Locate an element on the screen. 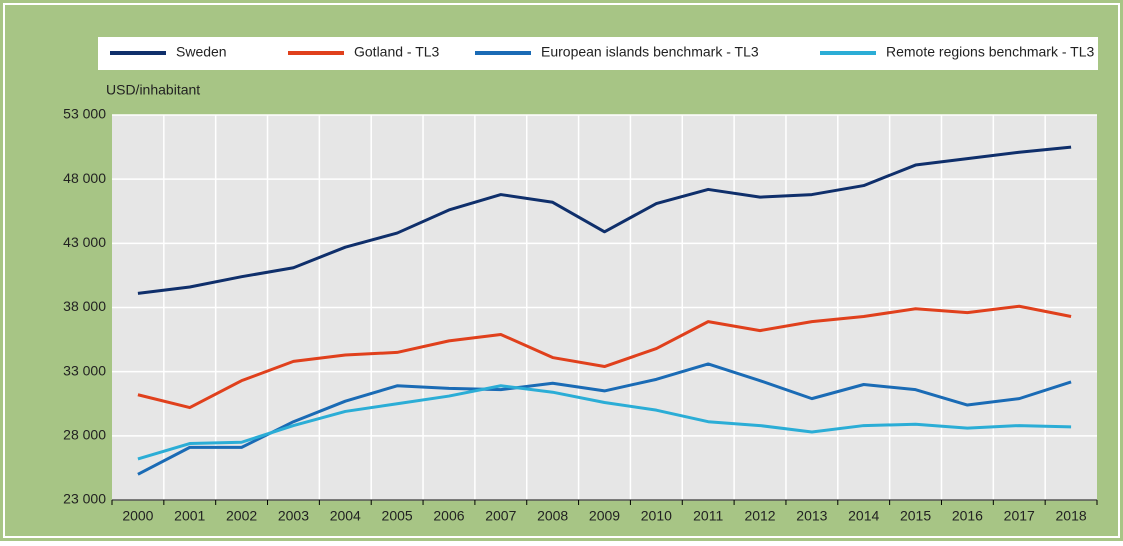 This screenshot has width=1123, height=546. y-tick-label: 48 000 is located at coordinates (84, 178).